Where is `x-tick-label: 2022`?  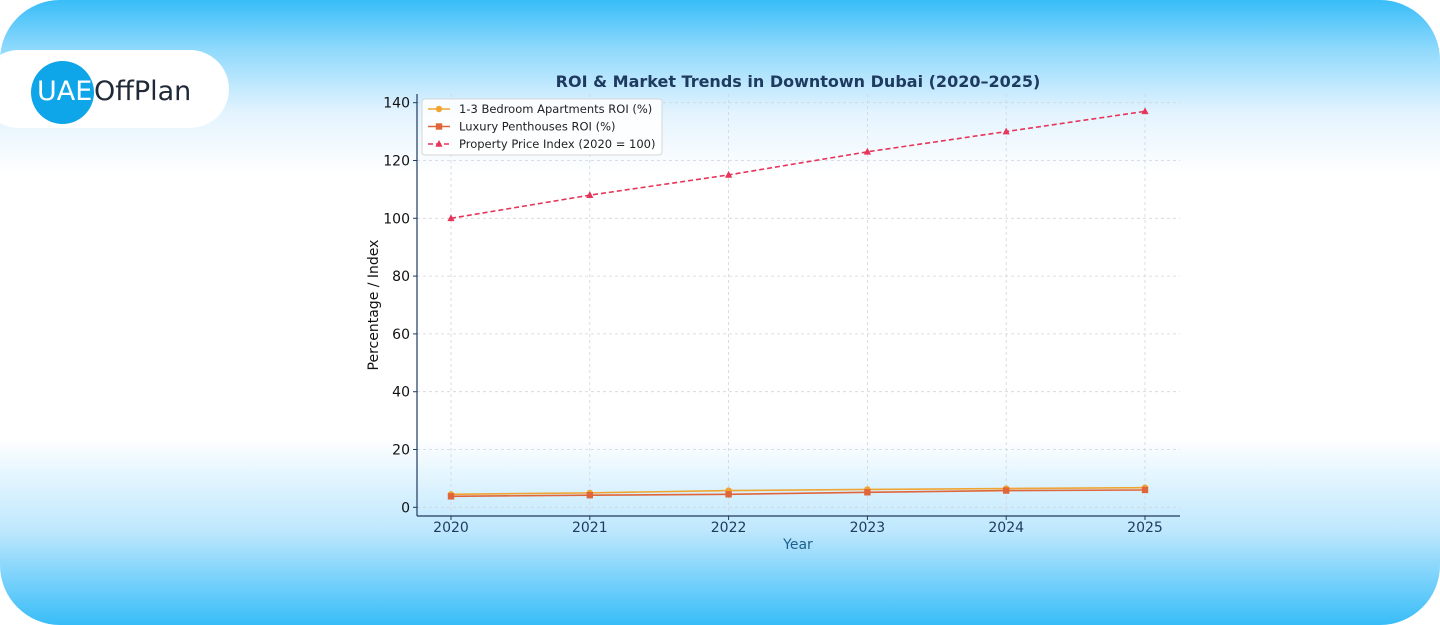 x-tick-label: 2022 is located at coordinates (729, 528).